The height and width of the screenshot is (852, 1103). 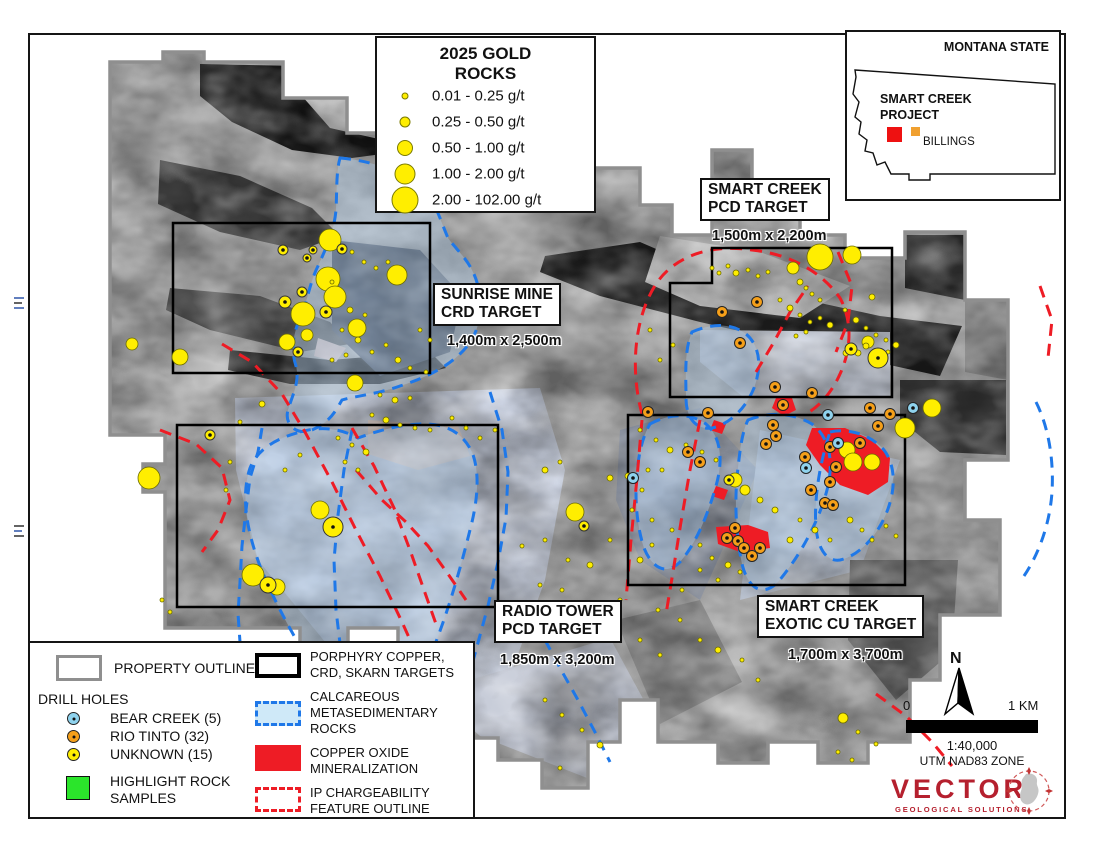 What do you see at coordinates (478, 174) in the screenshot?
I see `gold-legend-label: 1.00 - 2.00 g/t` at bounding box center [478, 174].